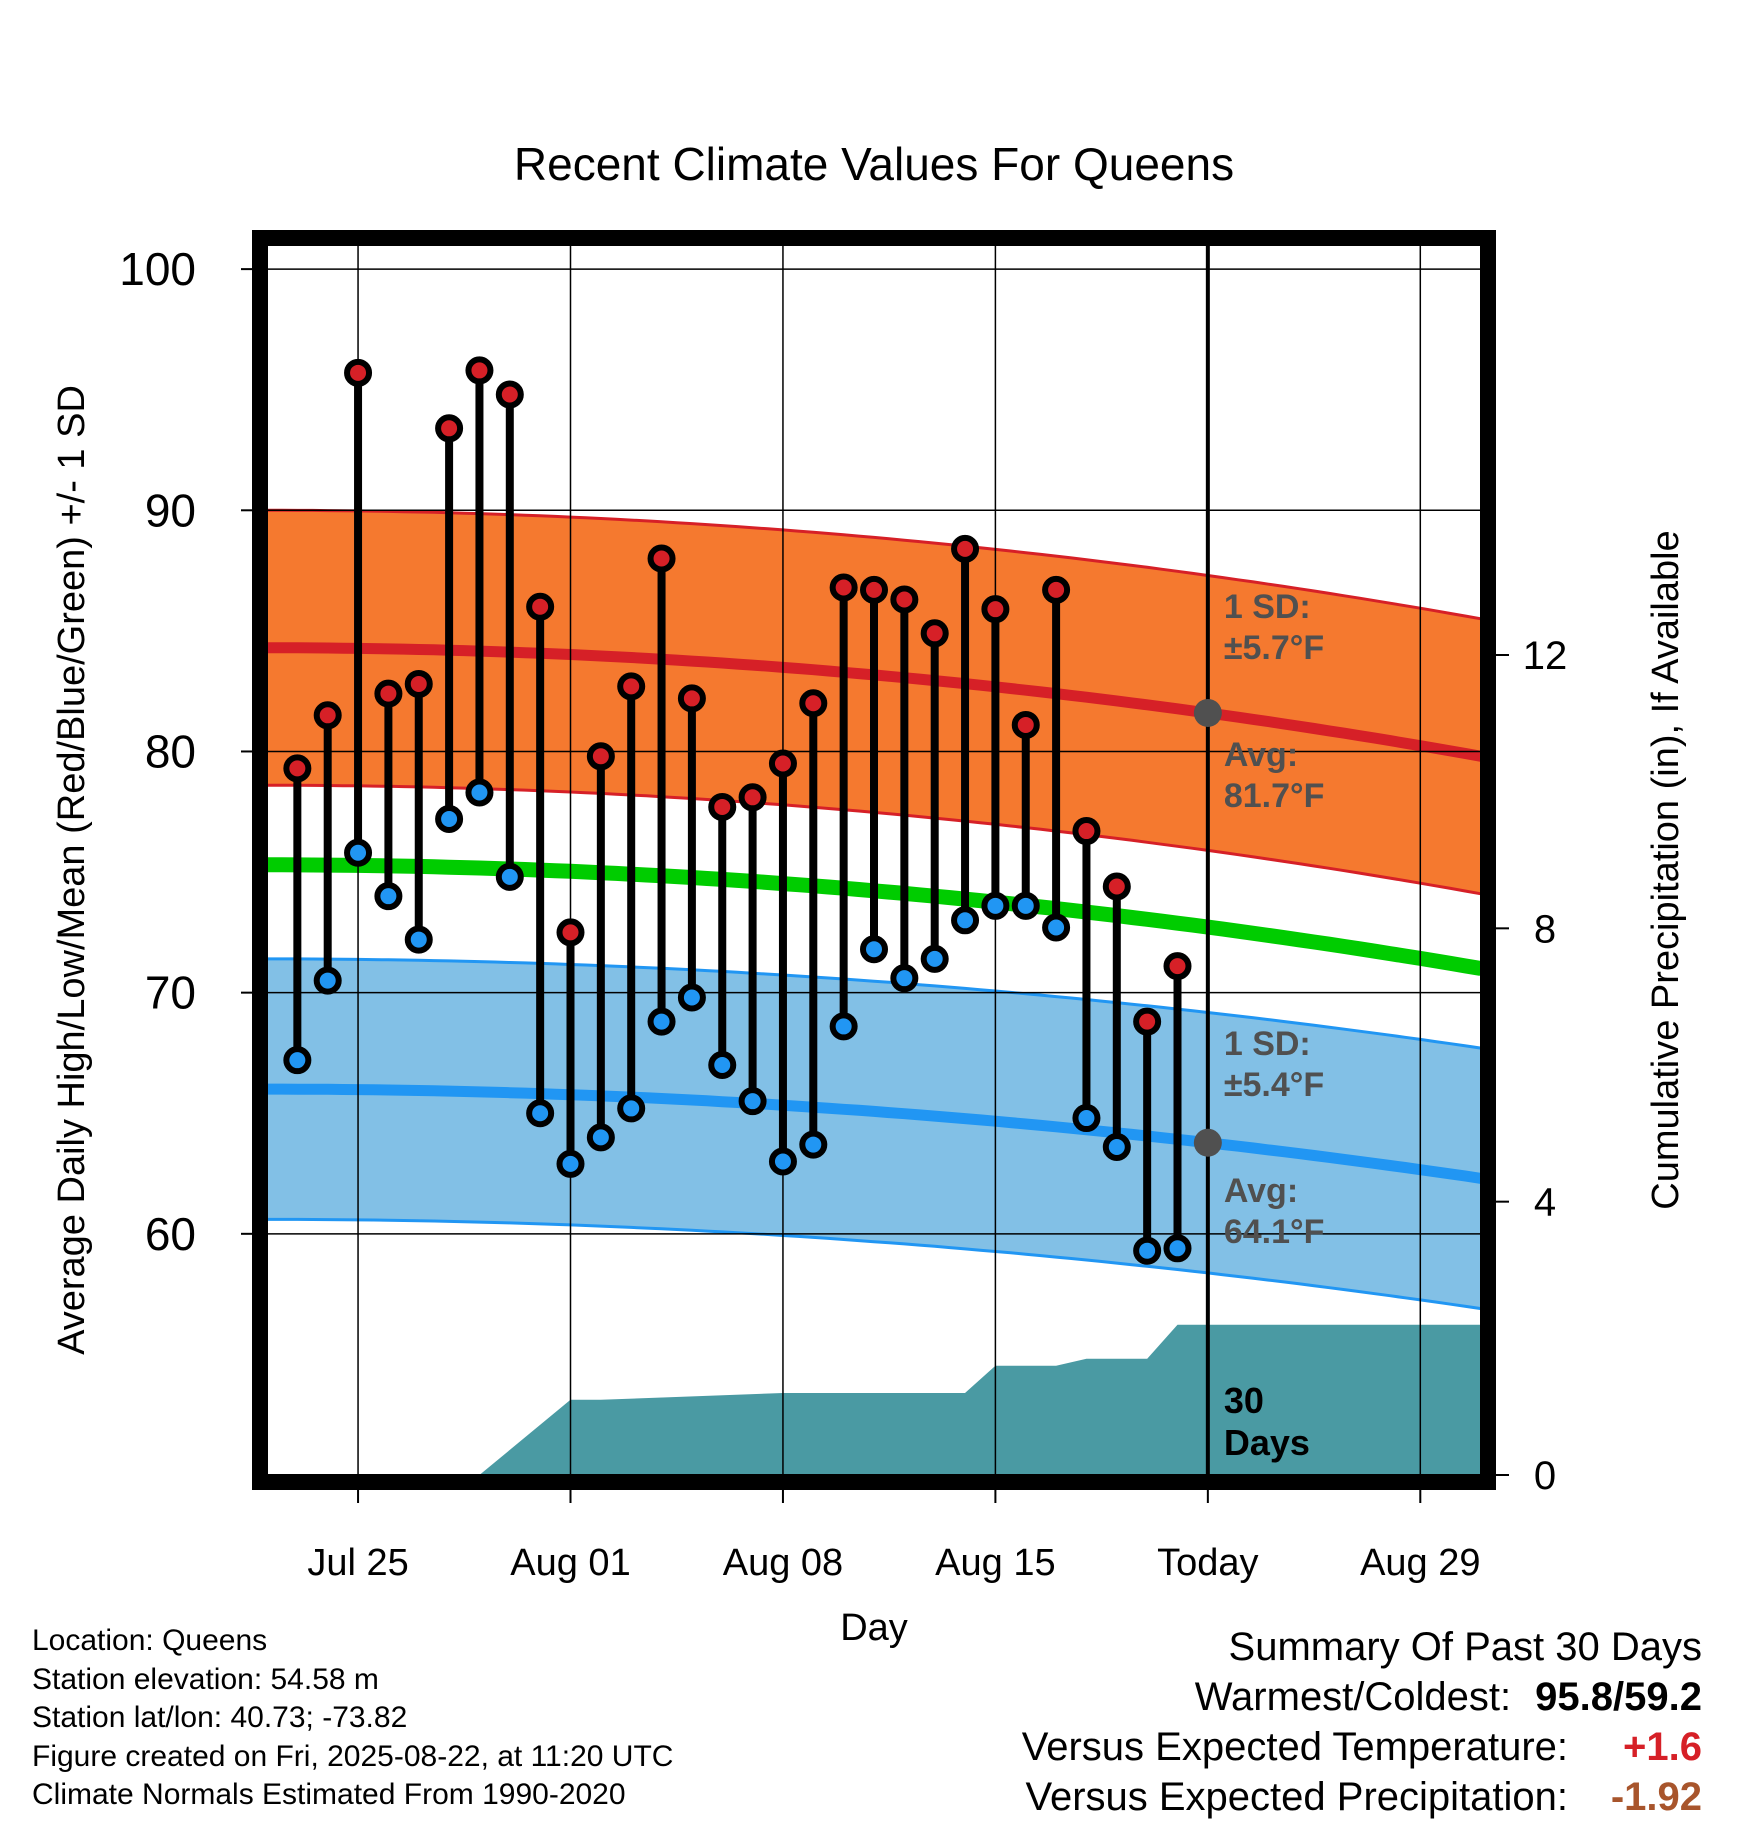 This screenshot has height=1828, width=1748. Describe the element at coordinates (1267, 1044) in the screenshot. I see `low-sd-label: 1 SD:` at that location.